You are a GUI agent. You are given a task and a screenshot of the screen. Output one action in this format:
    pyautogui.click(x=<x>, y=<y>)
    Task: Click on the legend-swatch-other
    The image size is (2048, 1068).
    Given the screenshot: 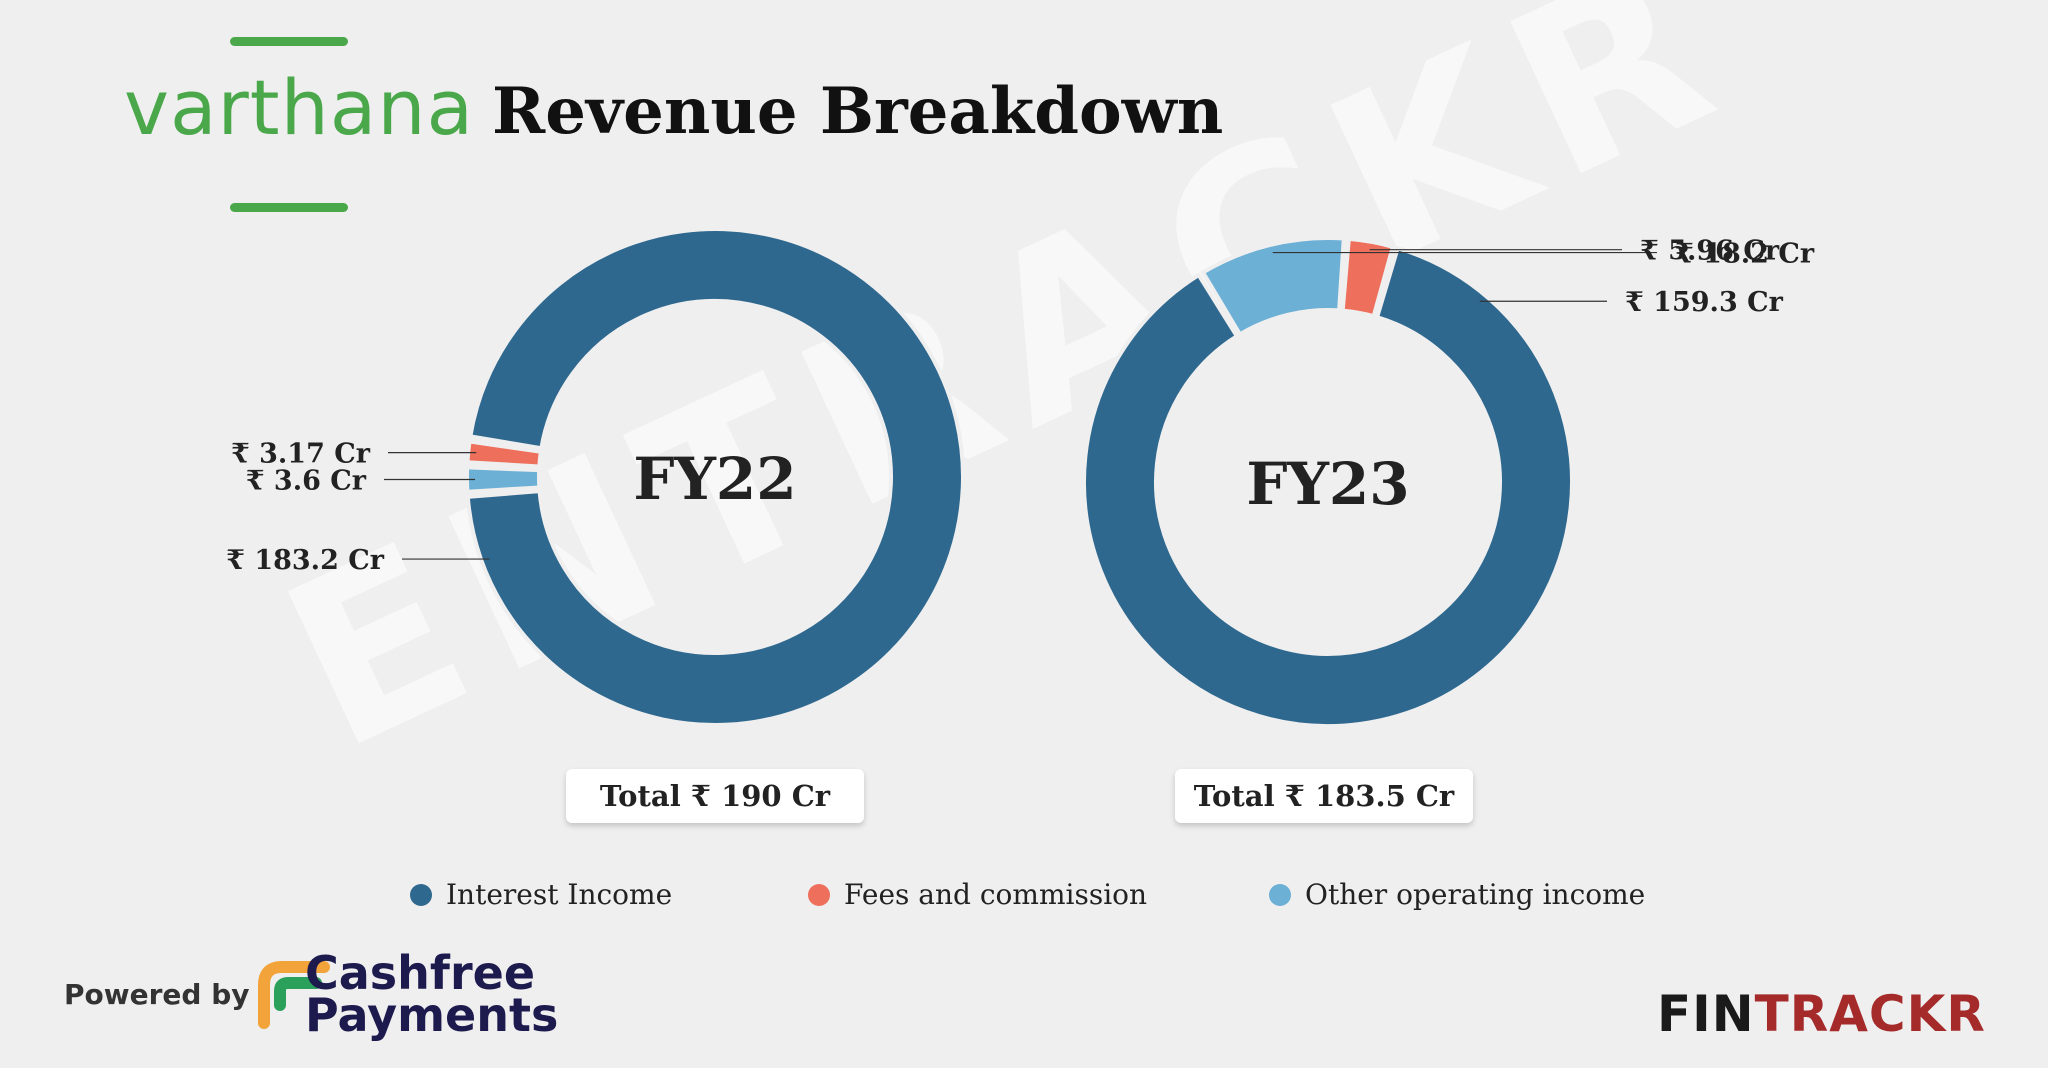 What is the action you would take?
    pyautogui.click(x=1280, y=894)
    